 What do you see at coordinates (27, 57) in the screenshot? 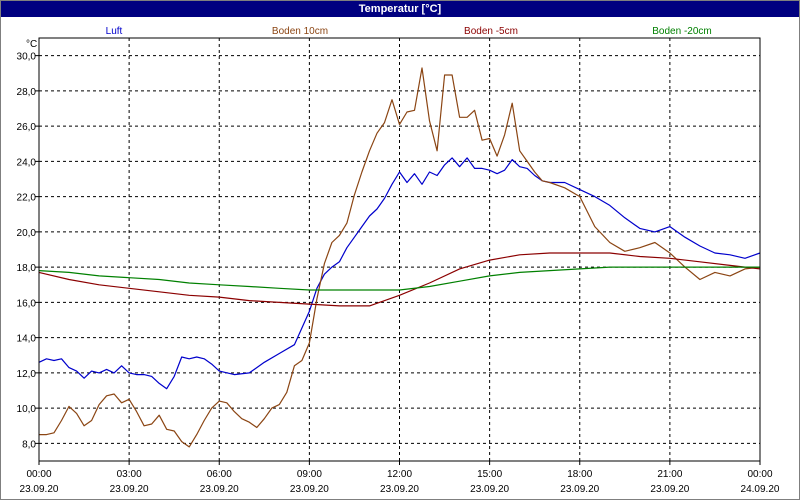
I see `y-tick-label: 30,0` at bounding box center [27, 57].